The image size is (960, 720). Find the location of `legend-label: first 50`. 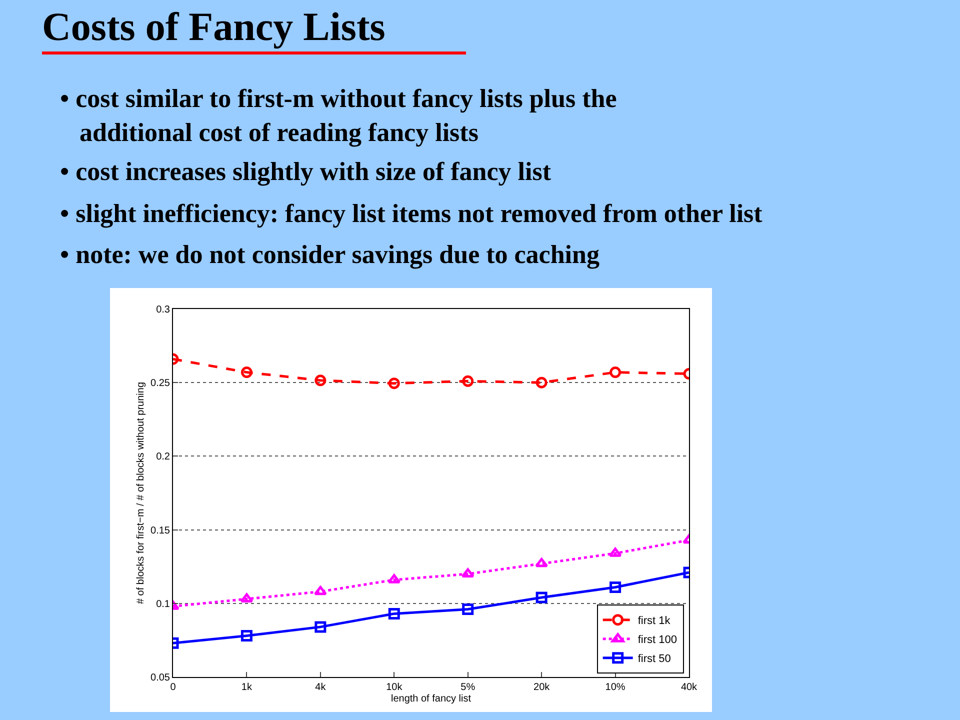

legend-label: first 50 is located at coordinates (654, 659).